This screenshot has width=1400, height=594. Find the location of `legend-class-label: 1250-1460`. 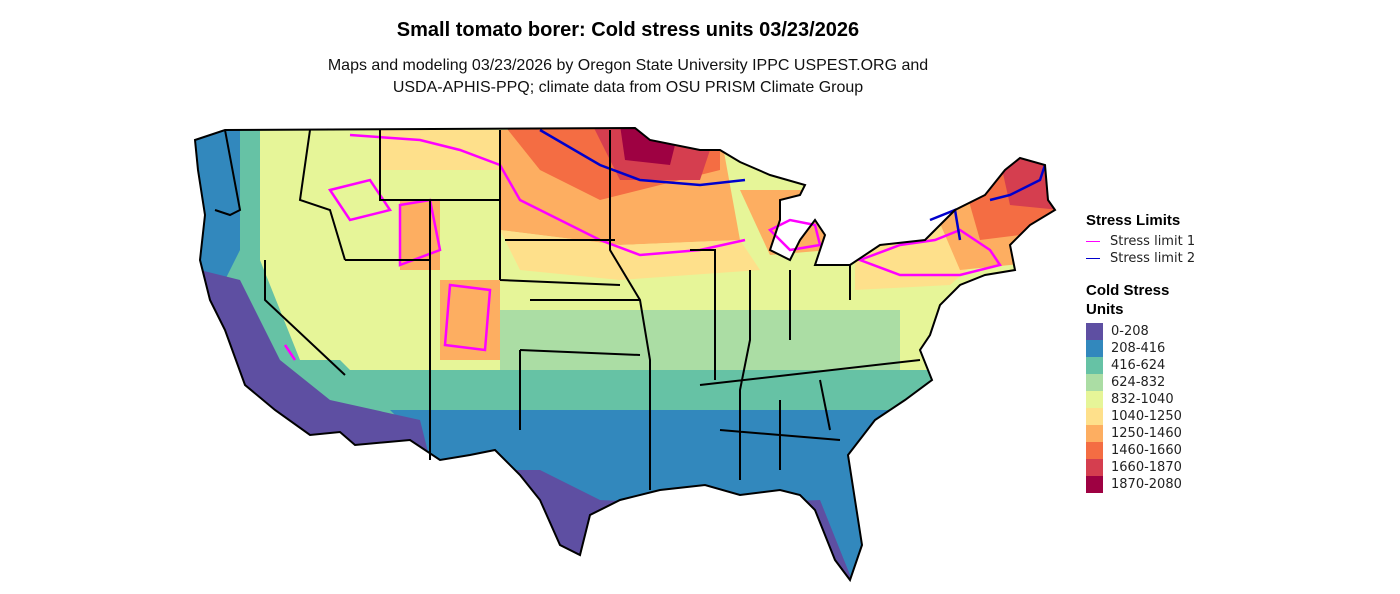

legend-class-label: 1250-1460 is located at coordinates (1146, 433).